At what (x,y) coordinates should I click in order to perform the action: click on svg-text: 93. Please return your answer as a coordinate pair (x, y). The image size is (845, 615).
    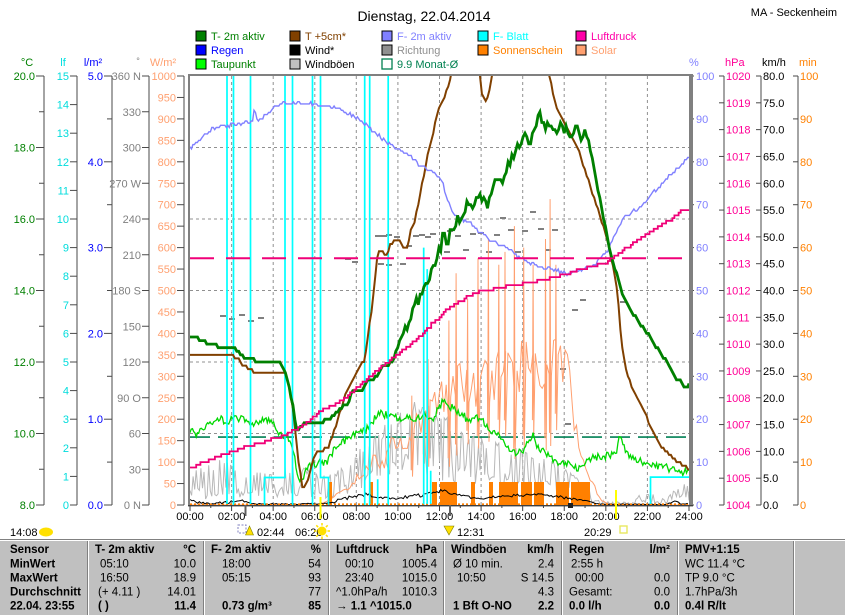
    Looking at the image, I should click on (314, 579).